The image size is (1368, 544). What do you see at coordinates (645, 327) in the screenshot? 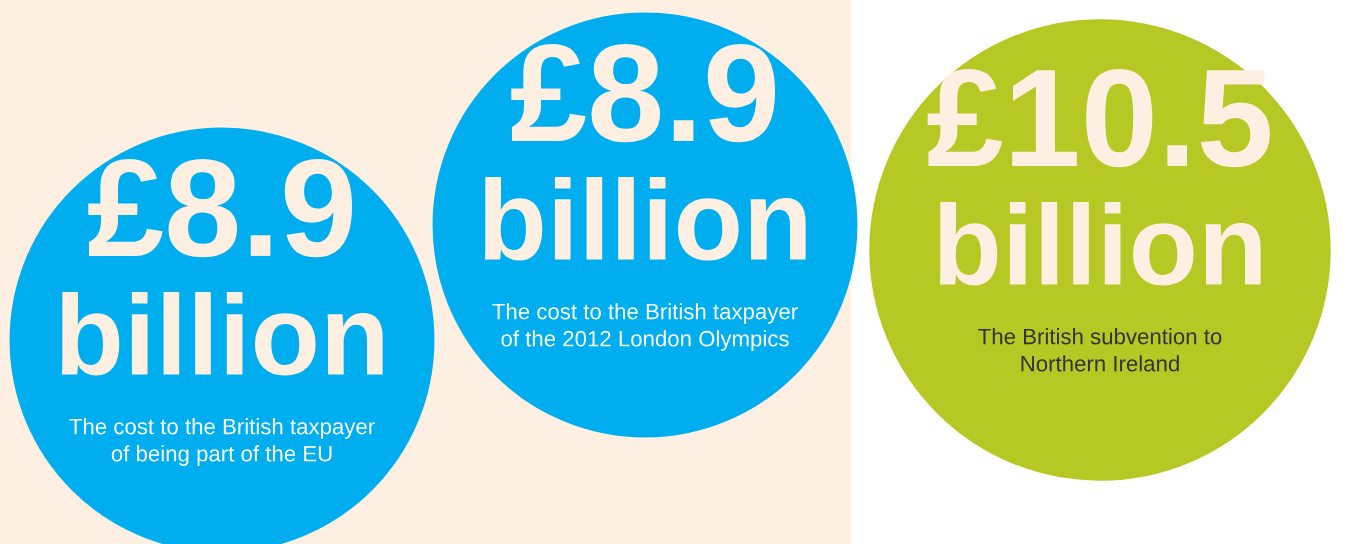
I see `category-label: The cost to the British taxpayer of the 2012 London Olympics` at bounding box center [645, 327].